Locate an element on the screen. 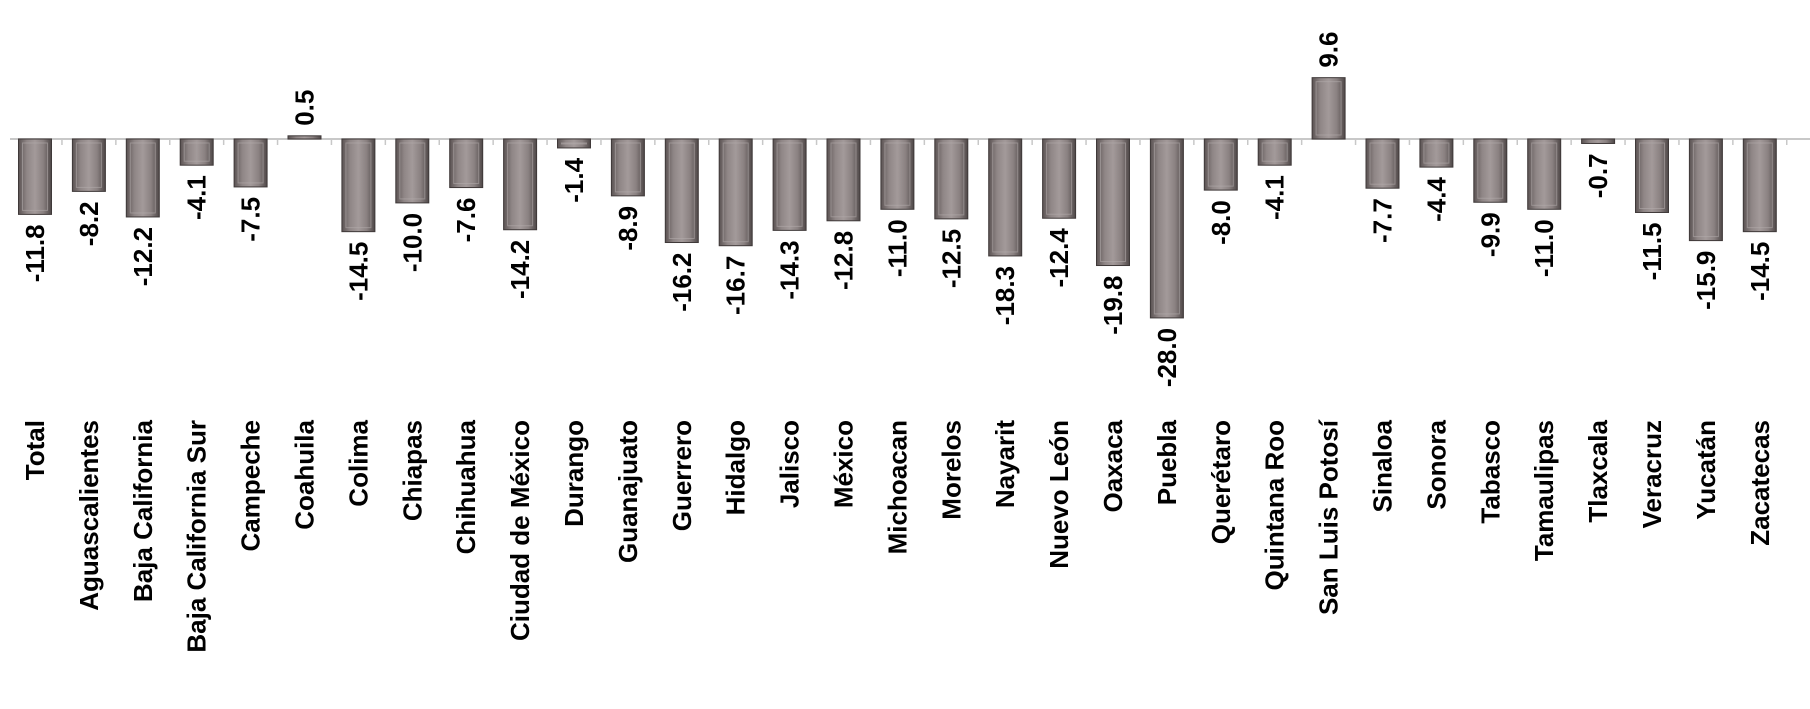  category-label-yucatan: Yucatán is located at coordinates (1706, 470).